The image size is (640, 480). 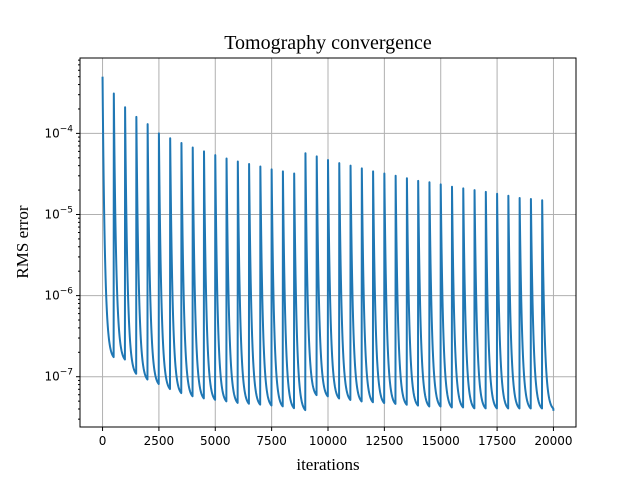 What do you see at coordinates (271, 441) in the screenshot?
I see `x-tick-label: 7500` at bounding box center [271, 441].